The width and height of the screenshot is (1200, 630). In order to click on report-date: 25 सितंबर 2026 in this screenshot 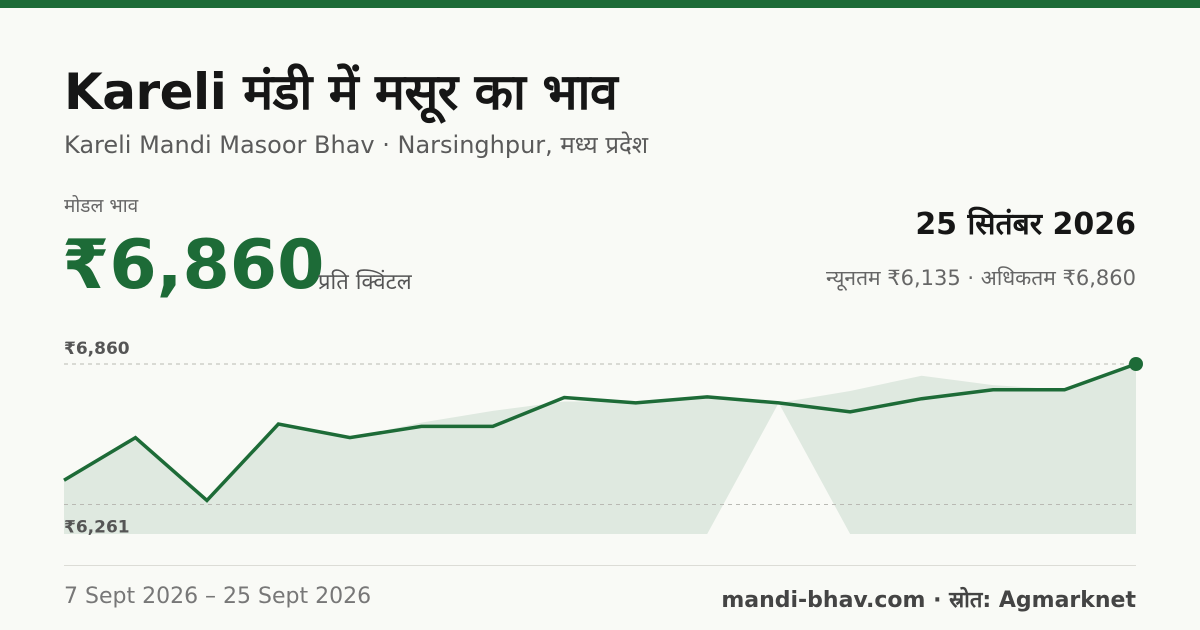, I will do `click(1025, 224)`.